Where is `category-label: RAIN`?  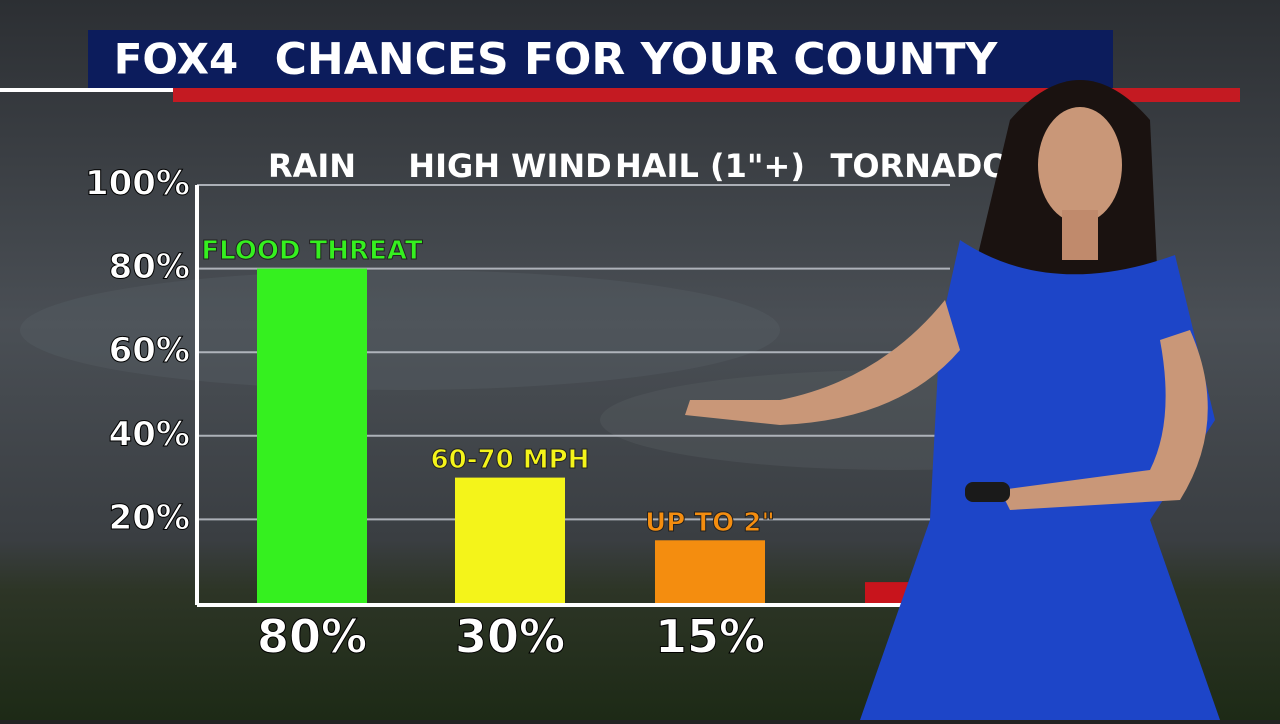 category-label: RAIN is located at coordinates (312, 166).